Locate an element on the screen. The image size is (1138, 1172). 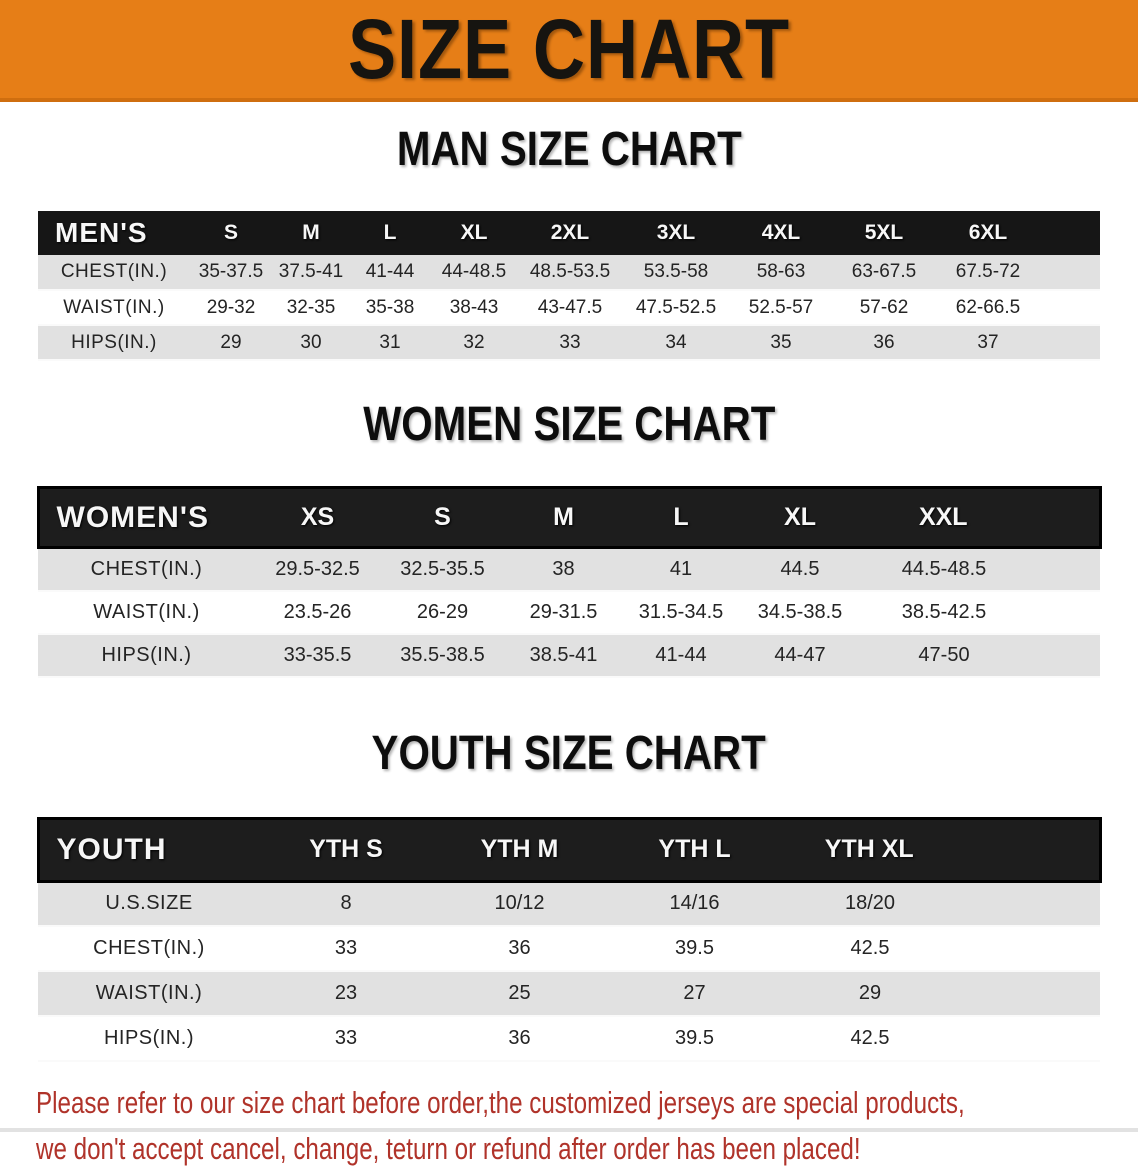
column-header: 6XL is located at coordinates (1018, 233).